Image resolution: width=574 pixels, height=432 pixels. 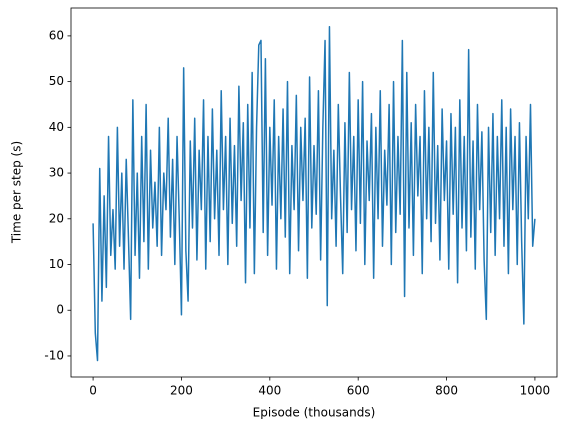 I want to click on x-axis-label: Episode (thousands), so click(x=314, y=413).